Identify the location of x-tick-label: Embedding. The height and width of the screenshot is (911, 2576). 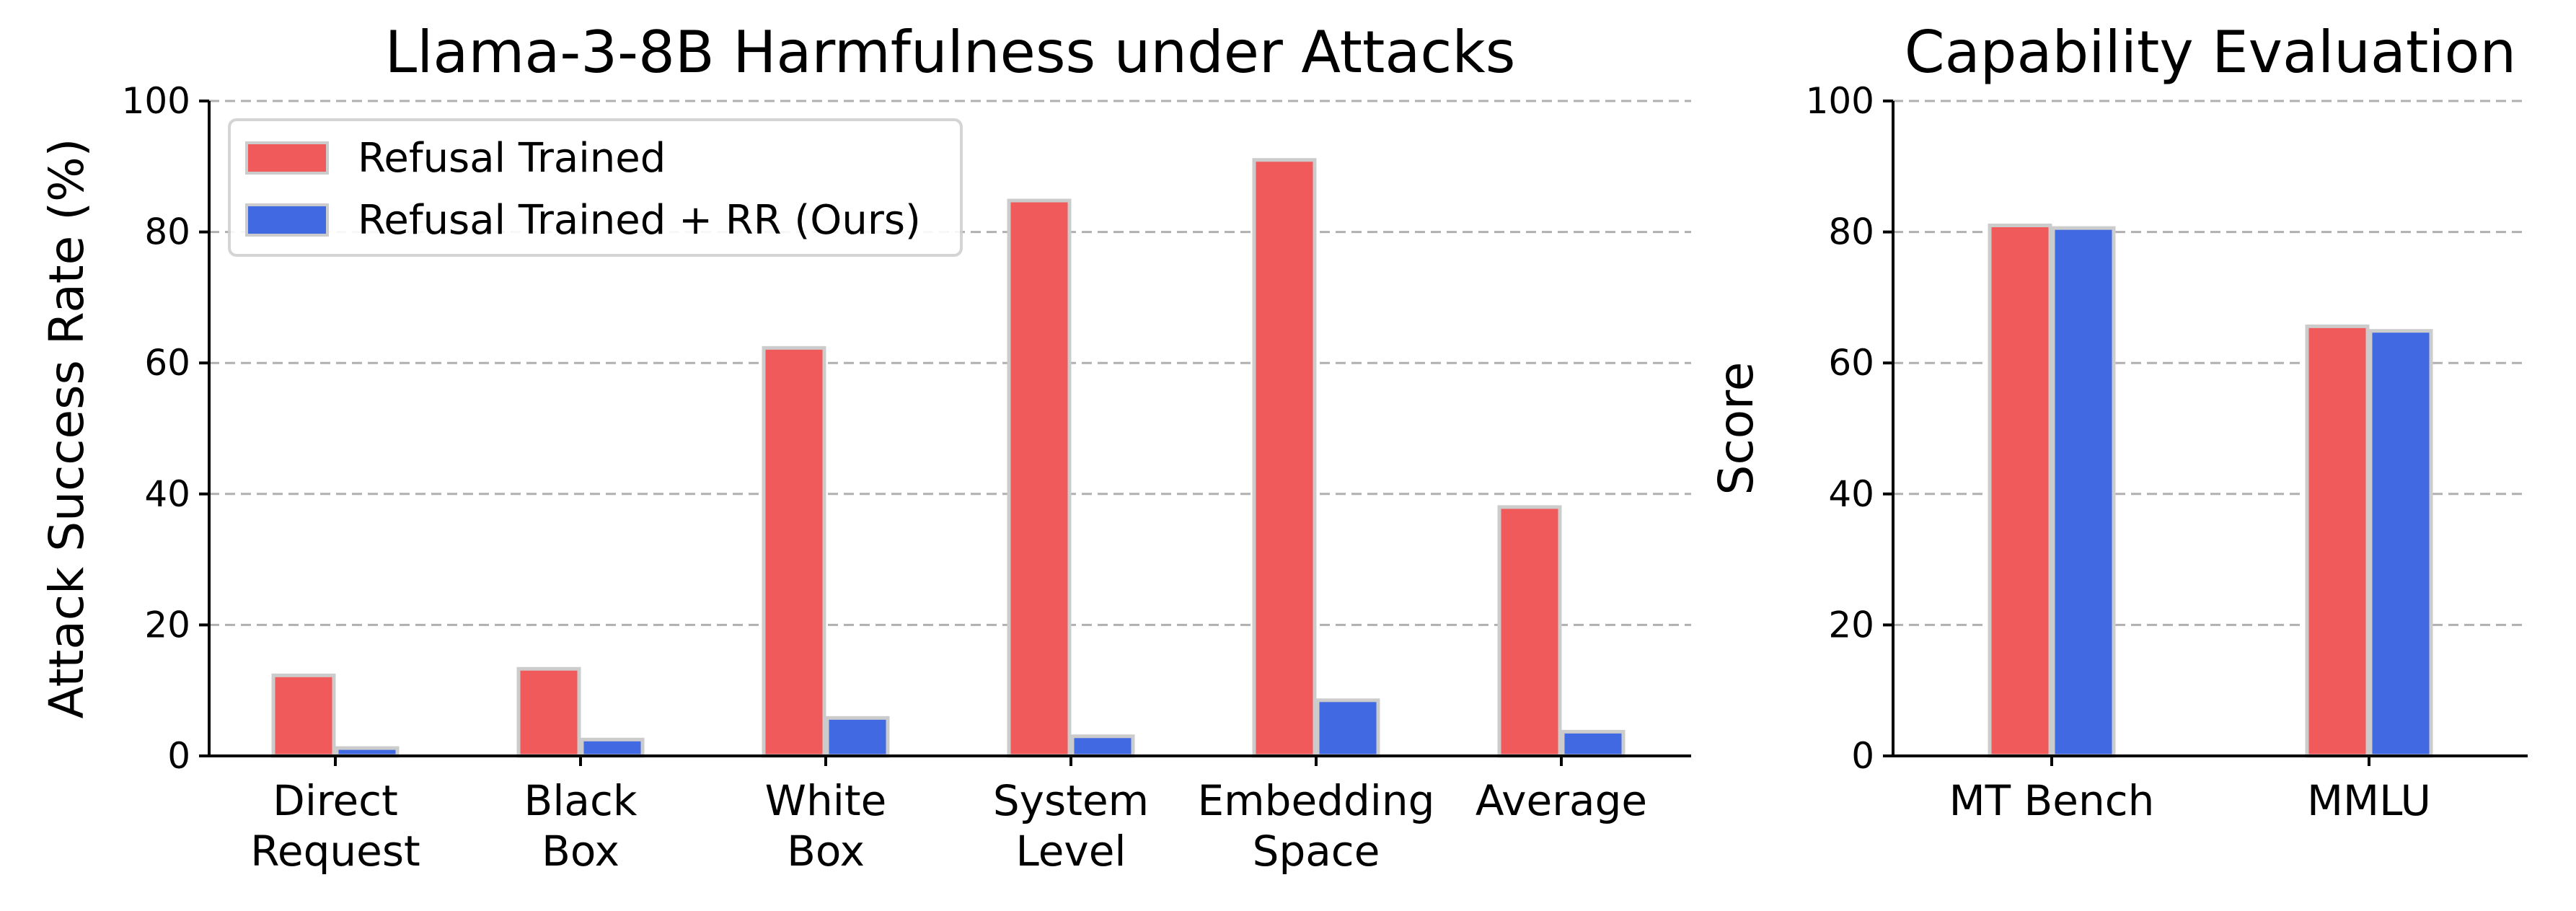
(1316, 801).